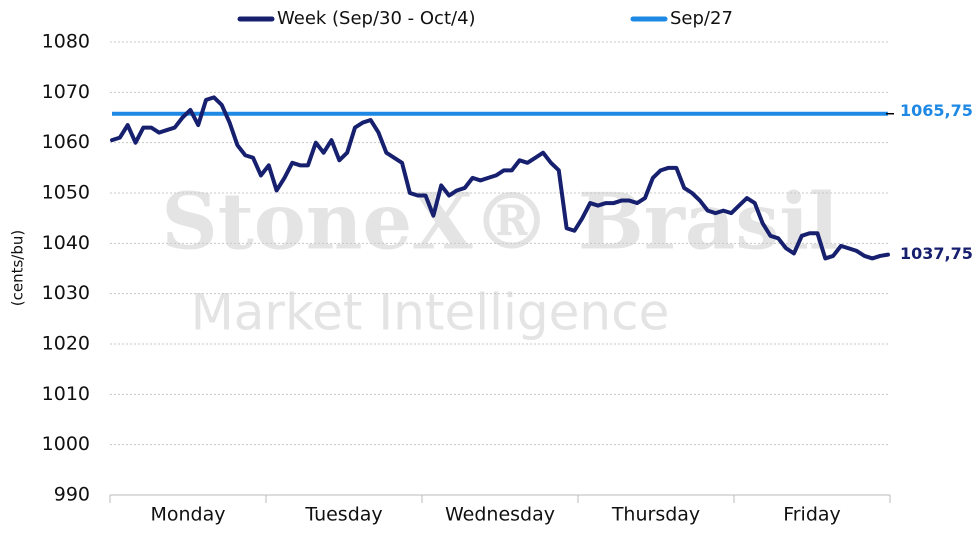 The width and height of the screenshot is (975, 539). Describe the element at coordinates (655, 515) in the screenshot. I see `x-tick-label: Thursday` at that location.